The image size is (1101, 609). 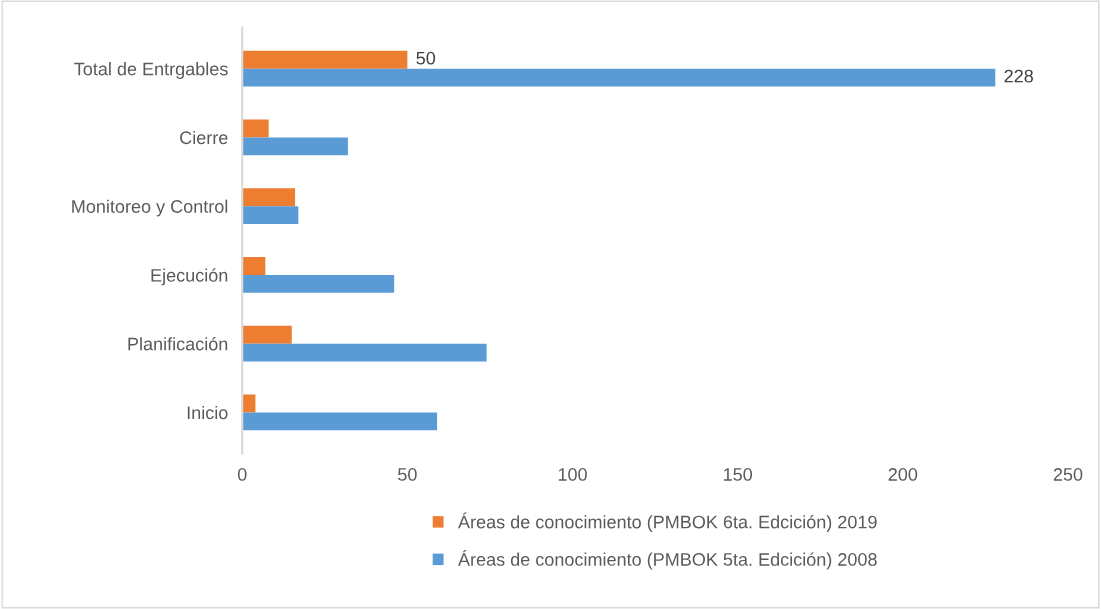 I want to click on y-tick-label: Total de Entrgables, so click(x=151, y=70).